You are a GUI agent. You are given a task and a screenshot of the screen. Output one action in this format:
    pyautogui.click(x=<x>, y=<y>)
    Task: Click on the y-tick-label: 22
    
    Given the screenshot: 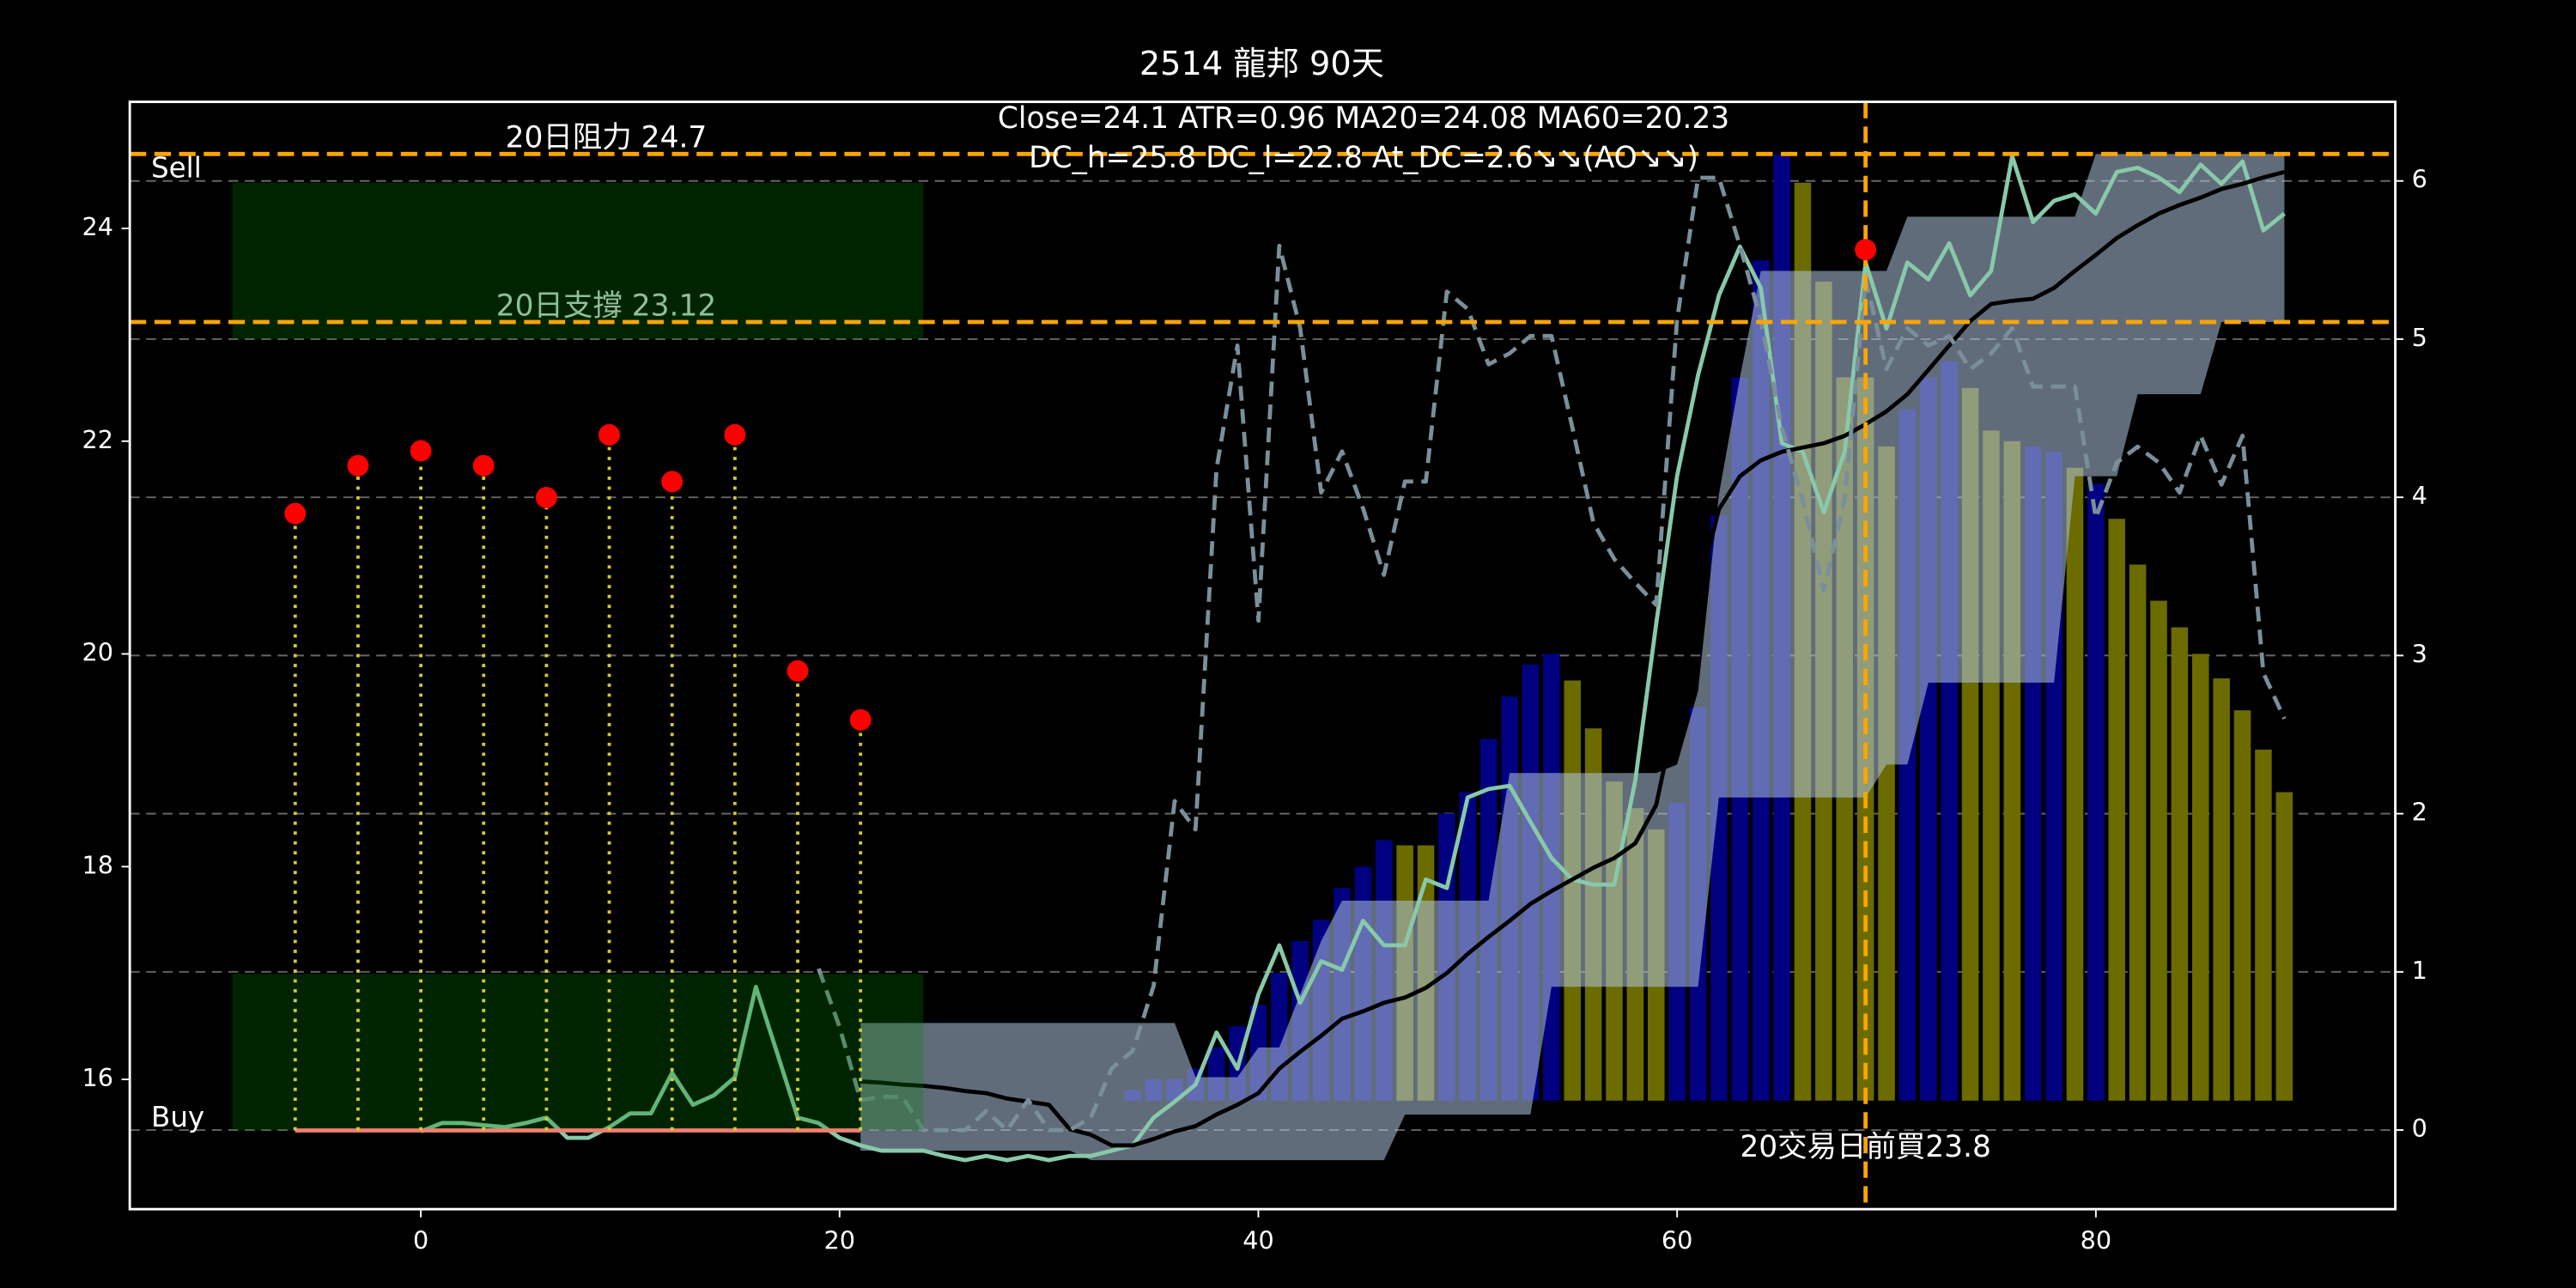 What is the action you would take?
    pyautogui.click(x=98, y=440)
    